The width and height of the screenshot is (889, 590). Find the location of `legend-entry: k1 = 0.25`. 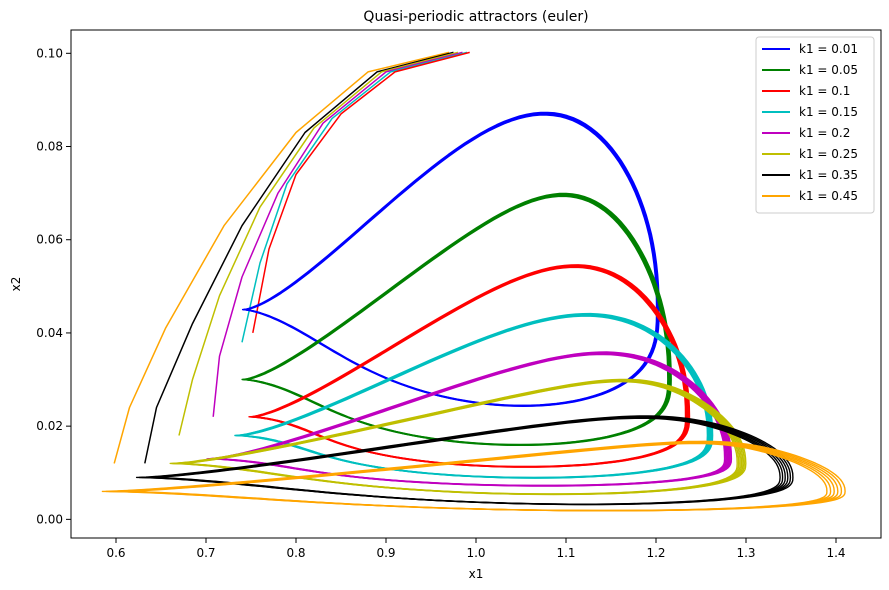

legend-entry: k1 = 0.25 is located at coordinates (828, 154).